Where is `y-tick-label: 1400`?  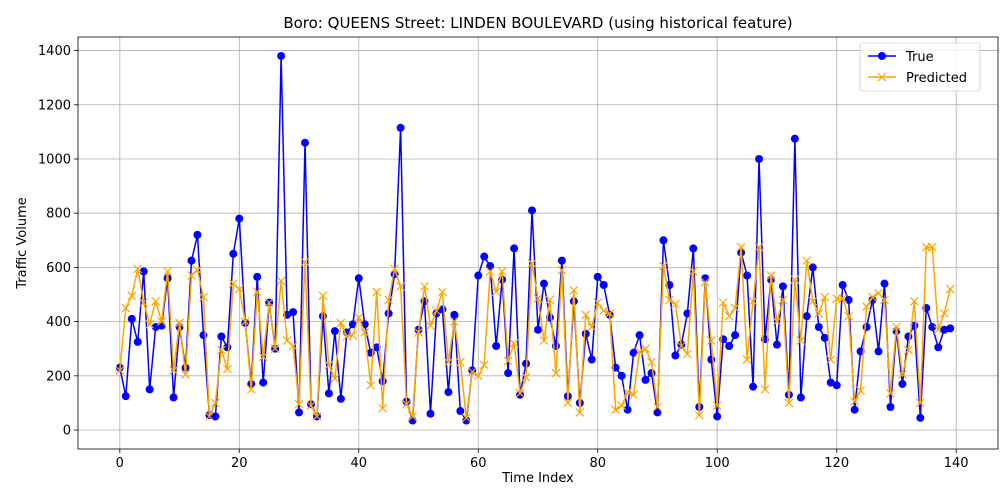
y-tick-label: 1400 is located at coordinates (54, 51).